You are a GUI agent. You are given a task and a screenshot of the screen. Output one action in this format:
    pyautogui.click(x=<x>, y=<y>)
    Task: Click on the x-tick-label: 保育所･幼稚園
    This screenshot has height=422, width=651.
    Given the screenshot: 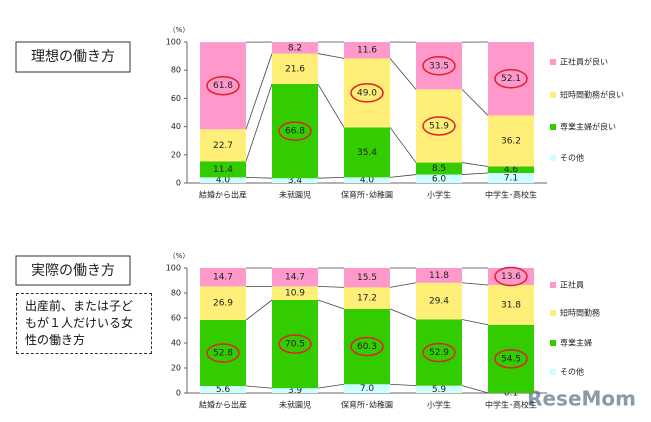 What is the action you would take?
    pyautogui.click(x=367, y=405)
    